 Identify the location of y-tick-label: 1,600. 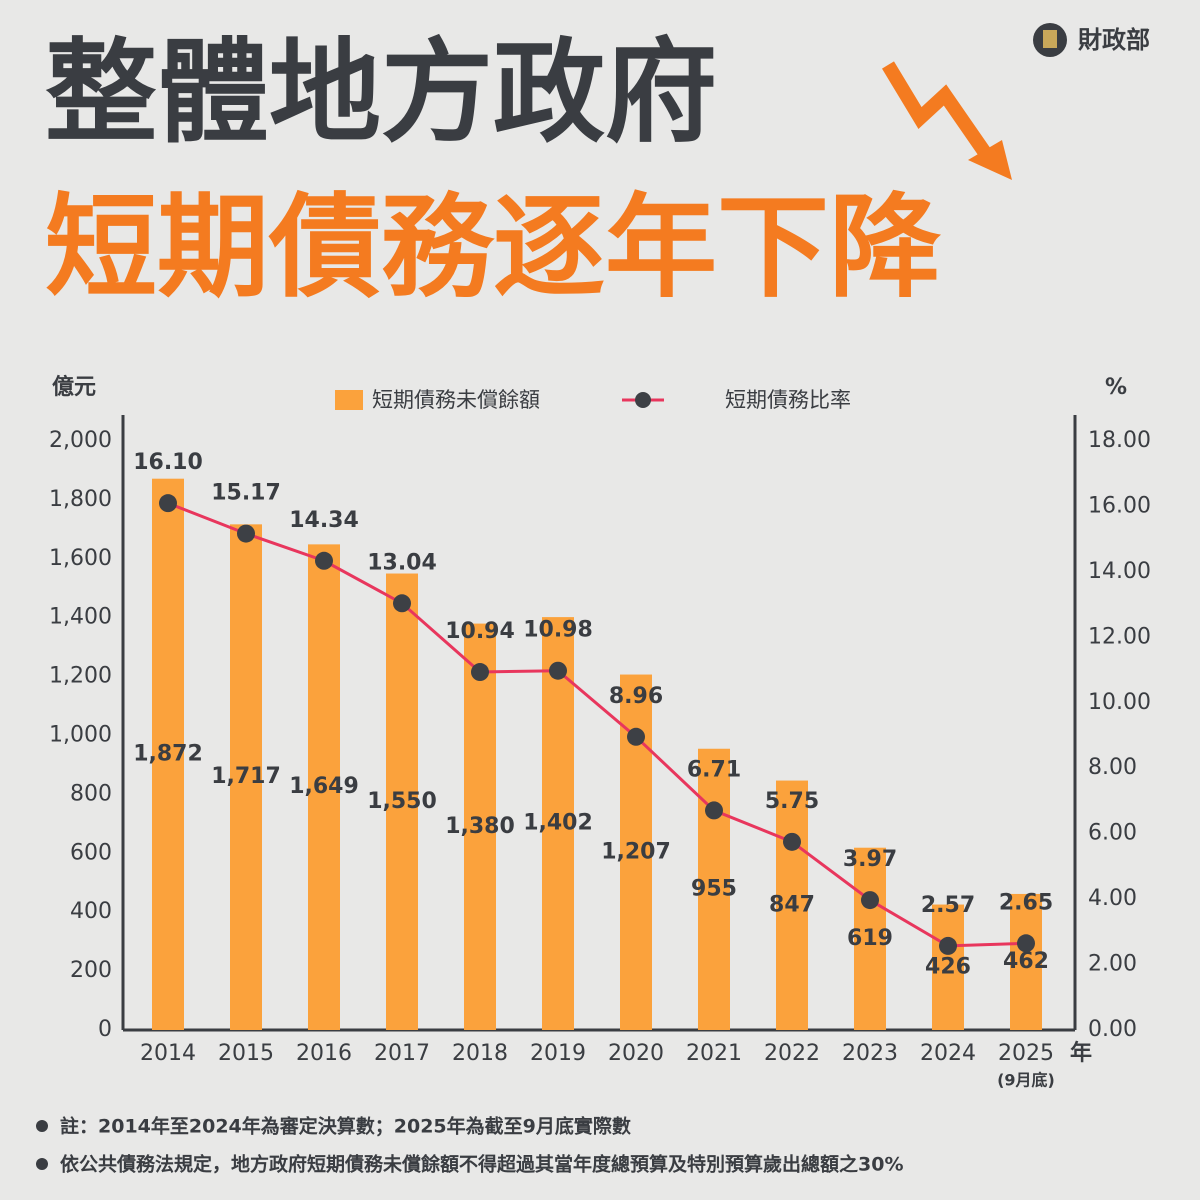
(80, 558).